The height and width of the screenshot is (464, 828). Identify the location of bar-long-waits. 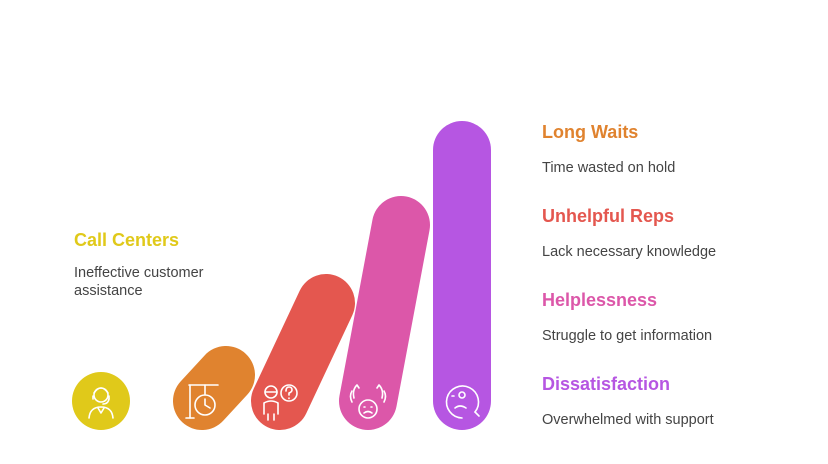
(214, 388).